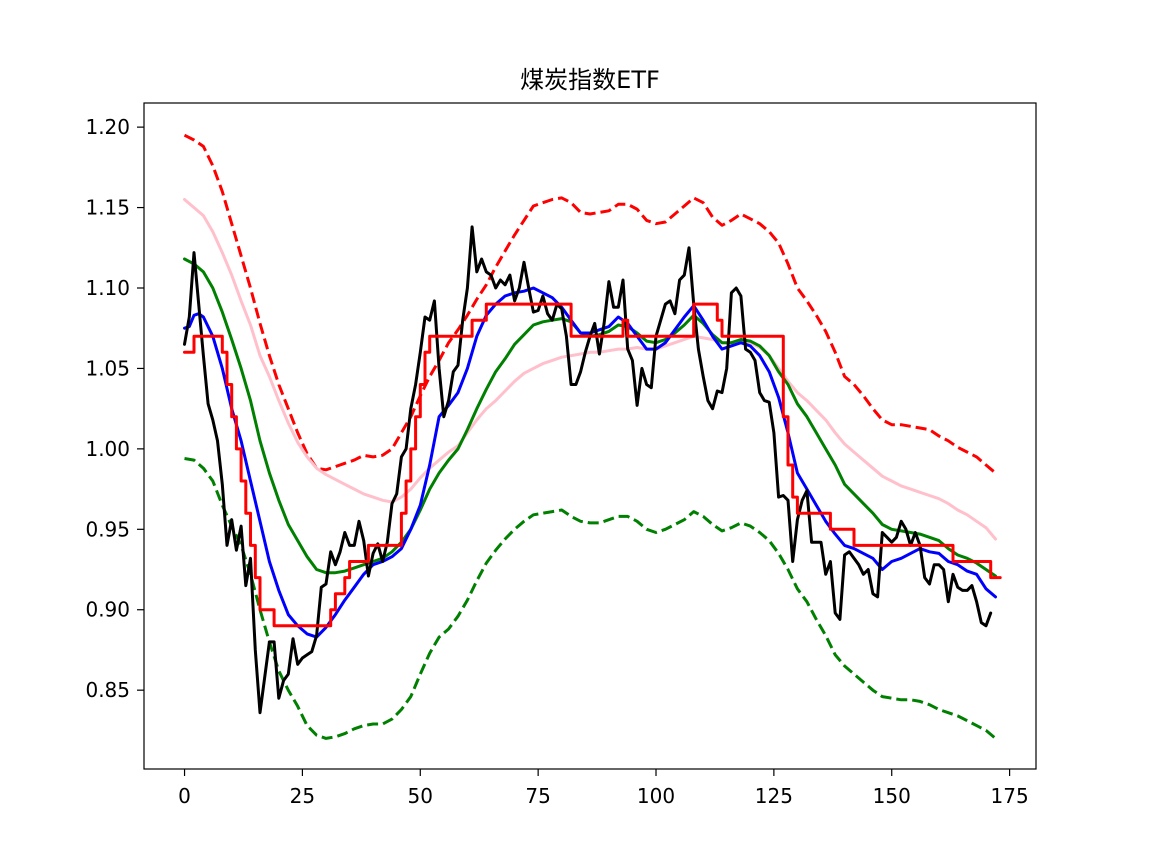  Describe the element at coordinates (892, 796) in the screenshot. I see `x-tick-label: 150` at that location.